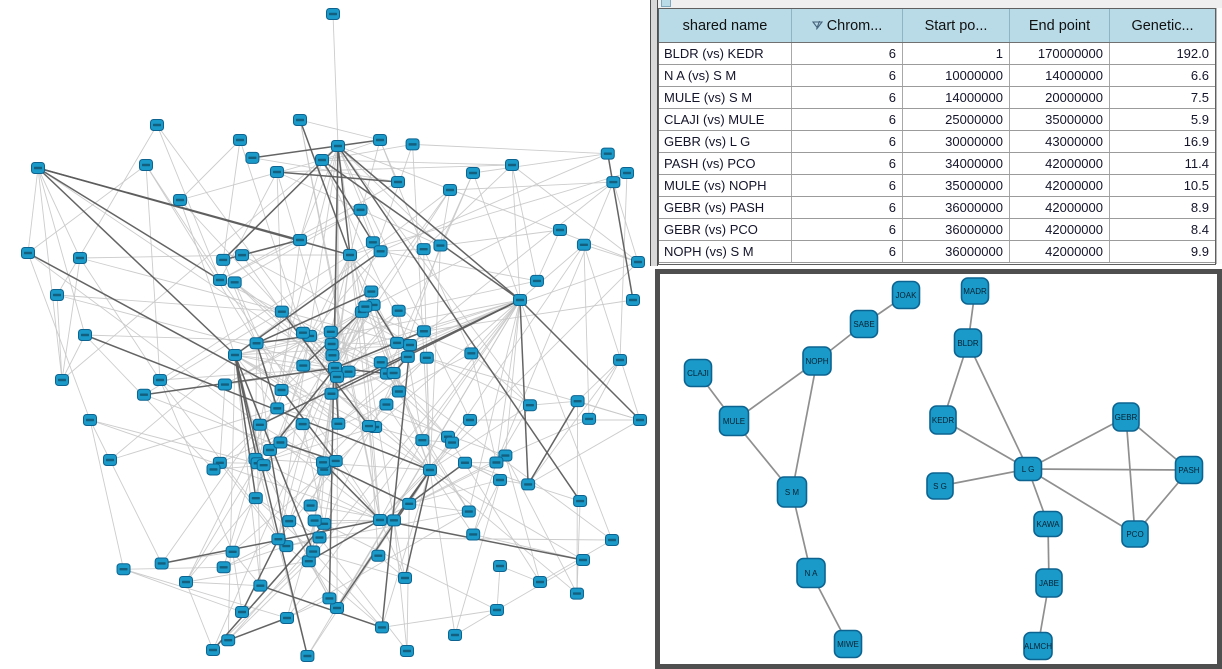  Describe the element at coordinates (906, 295) in the screenshot. I see `node-joak: JOAK` at that location.